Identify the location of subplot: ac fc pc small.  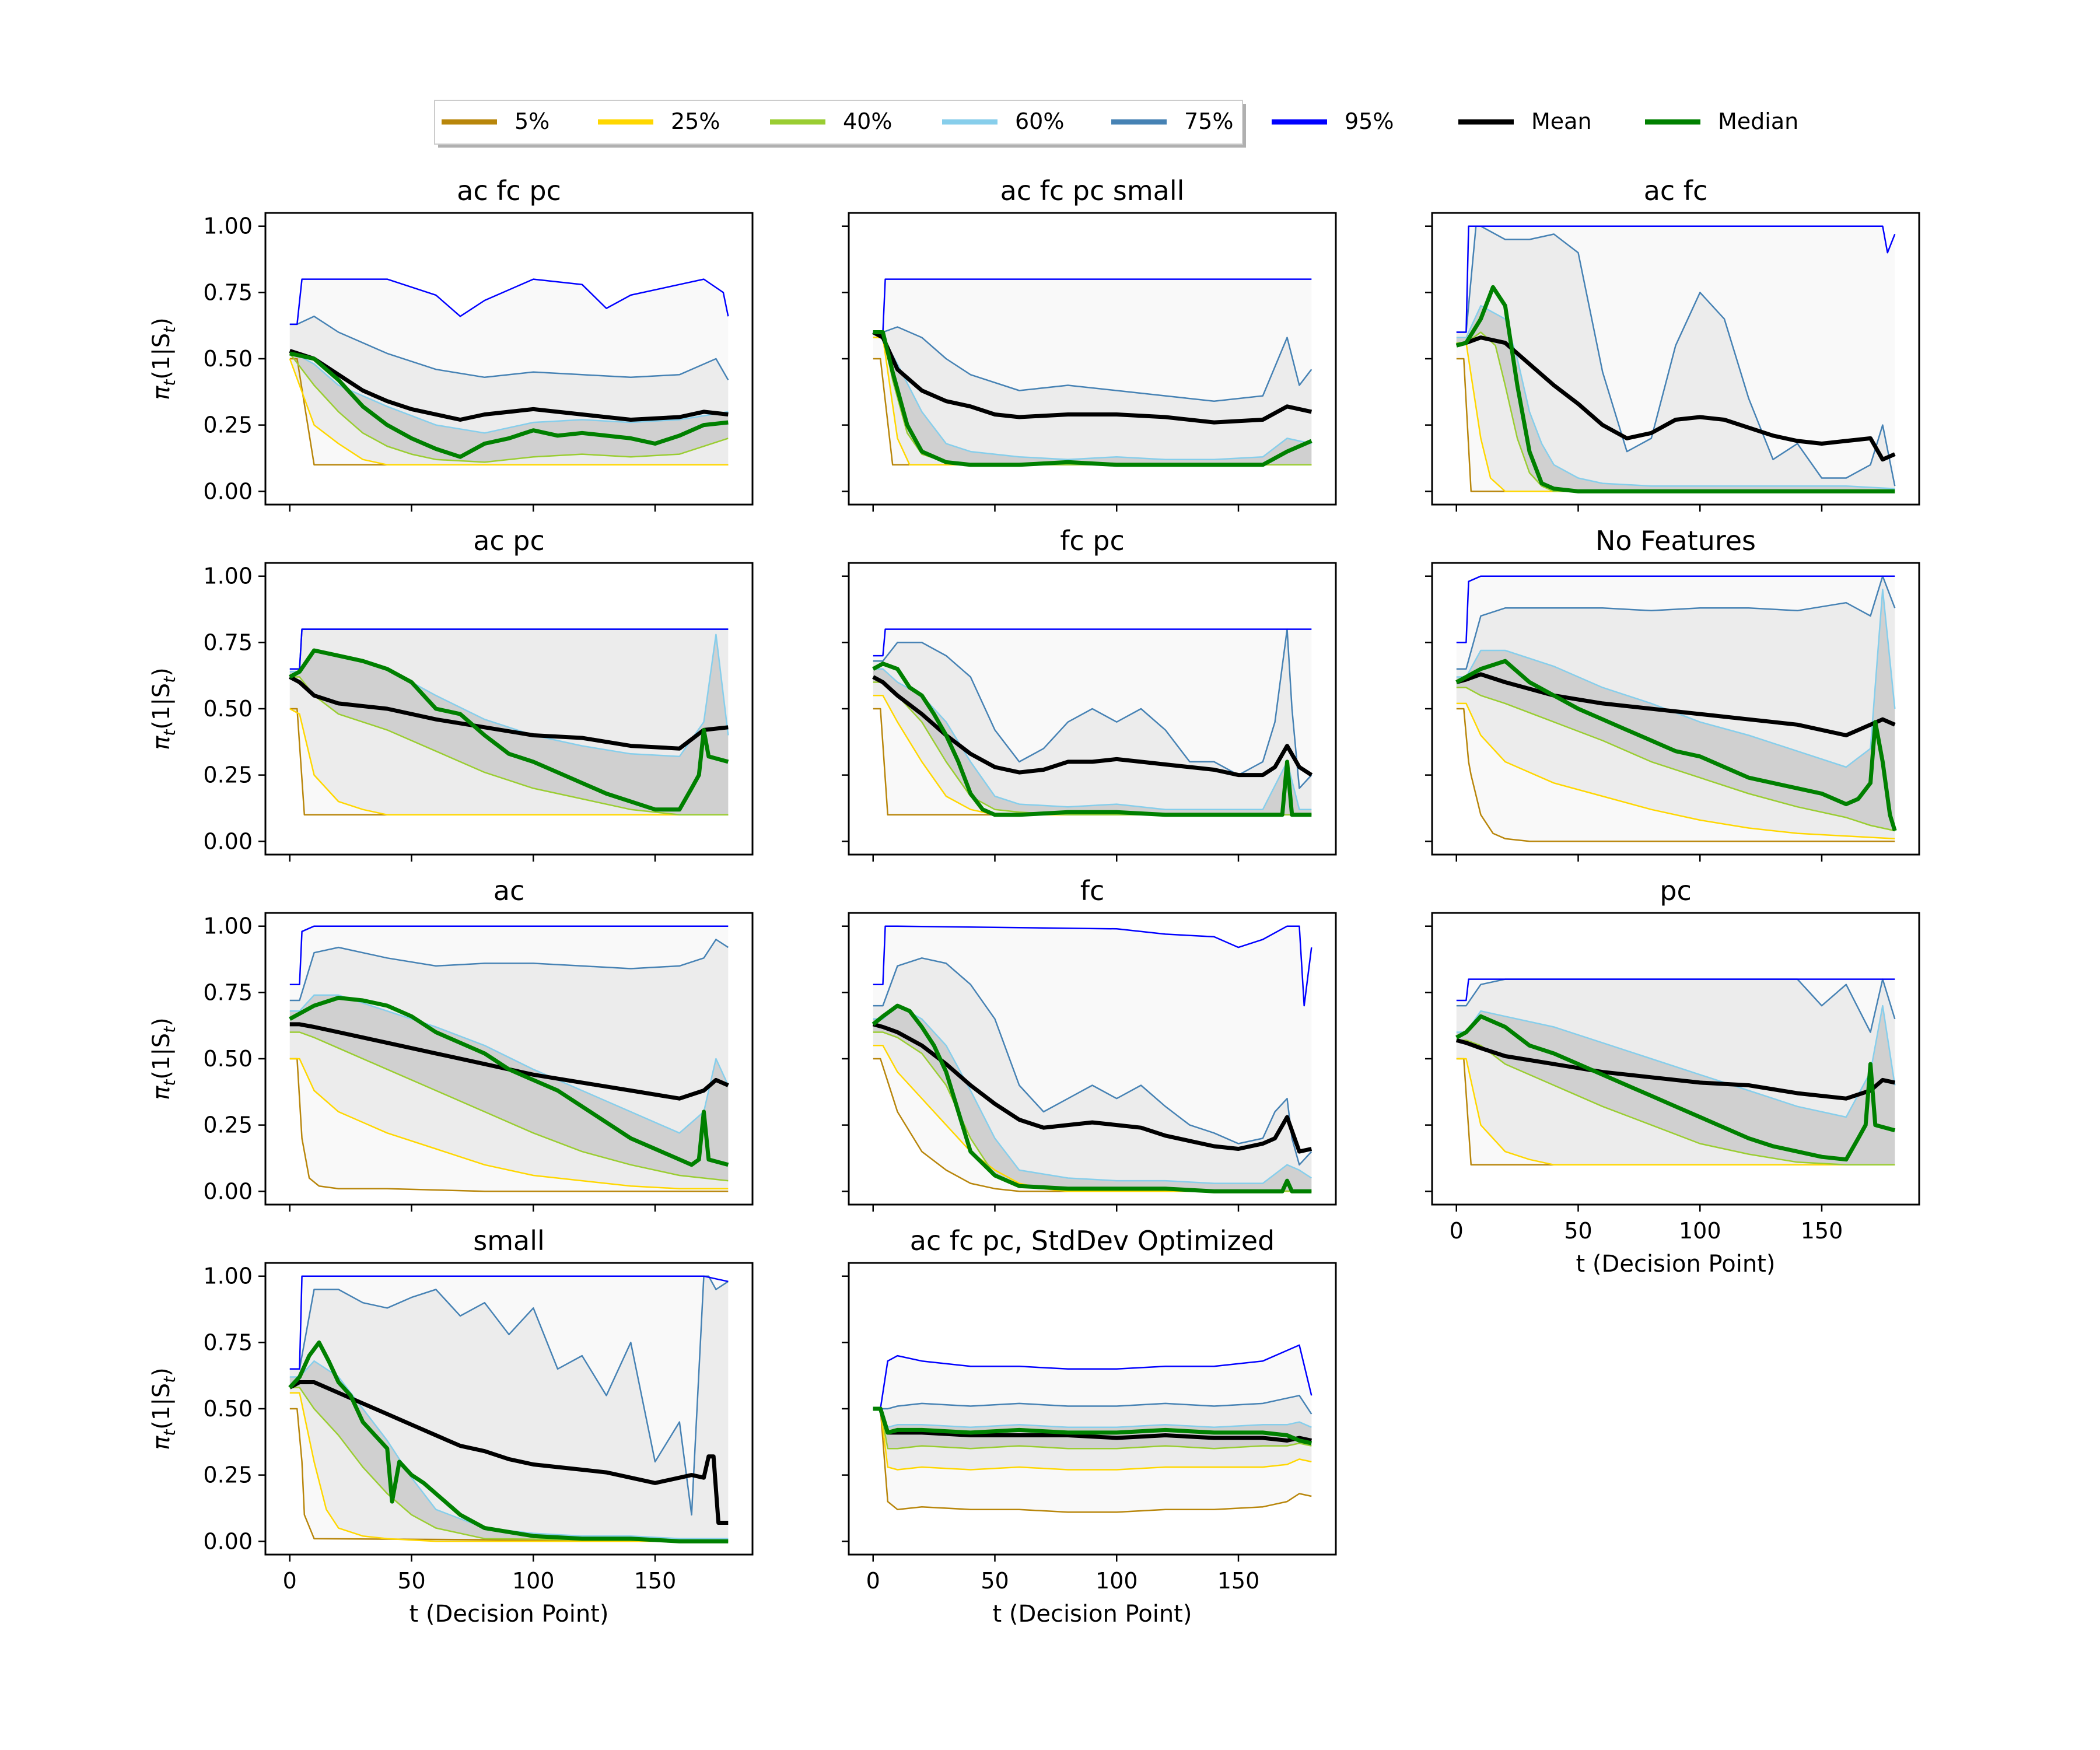
(1089, 343).